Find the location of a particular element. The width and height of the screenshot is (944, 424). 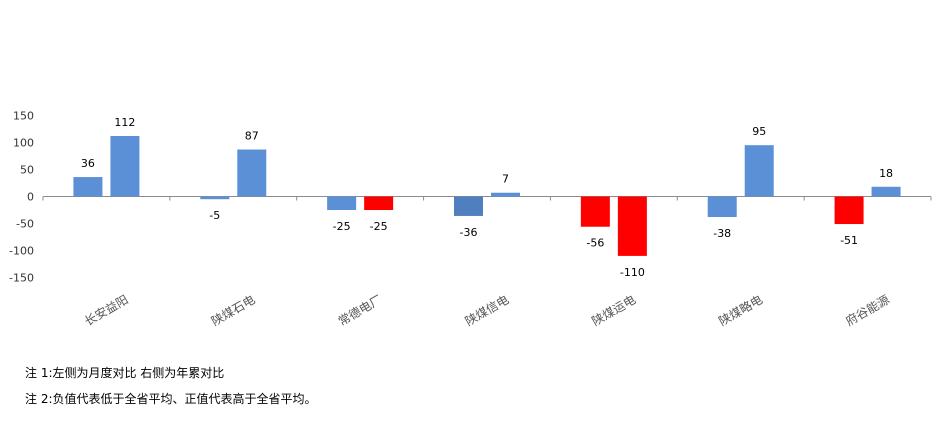

category-label: 长安益阳 is located at coordinates (106, 310).